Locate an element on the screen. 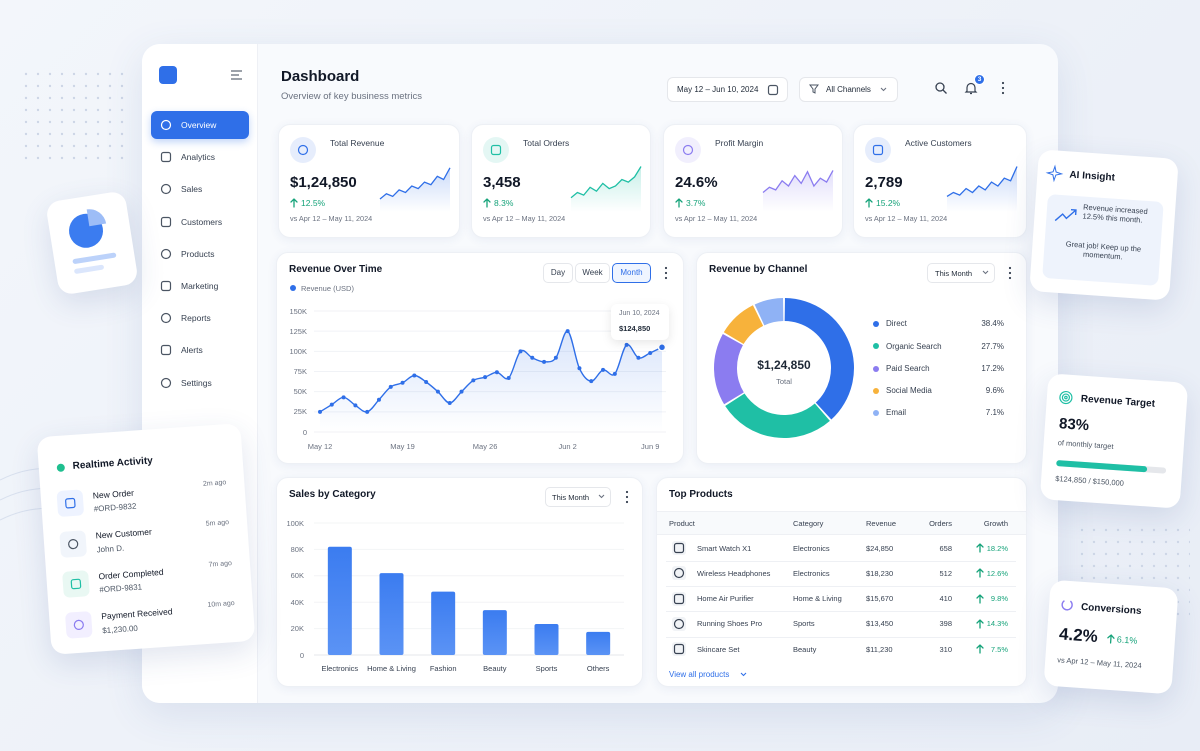 This screenshot has width=1200, height=751. activity-detail: John D. is located at coordinates (110, 549).